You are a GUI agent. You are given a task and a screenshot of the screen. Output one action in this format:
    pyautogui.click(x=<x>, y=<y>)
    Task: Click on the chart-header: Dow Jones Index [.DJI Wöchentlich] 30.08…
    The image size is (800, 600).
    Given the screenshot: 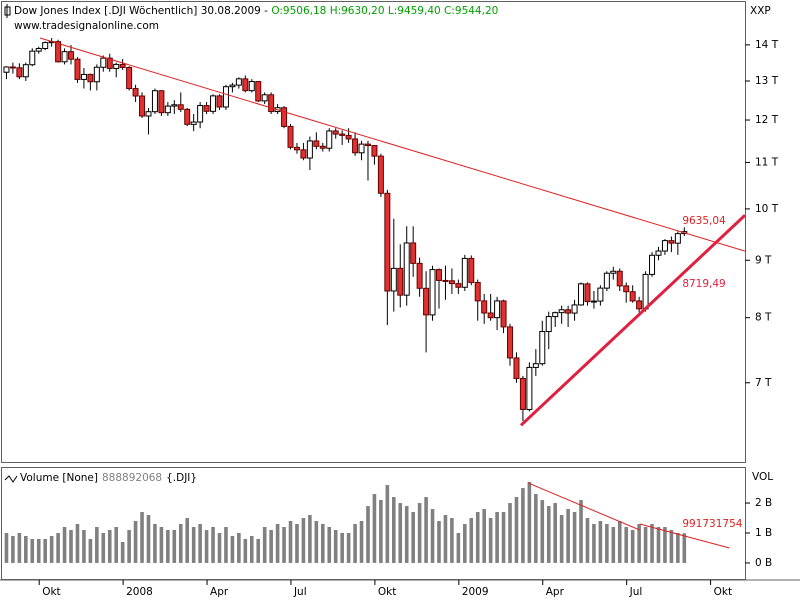 What is the action you would take?
    pyautogui.click(x=256, y=11)
    